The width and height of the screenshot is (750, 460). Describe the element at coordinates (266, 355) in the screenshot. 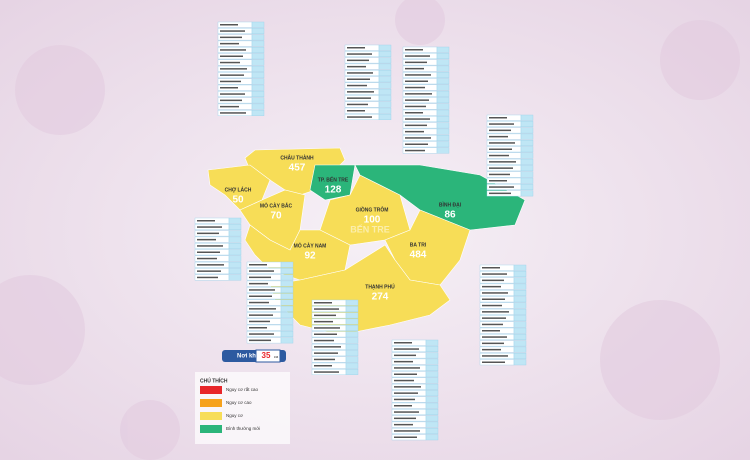

I see `other-sources-cases: 35` at that location.